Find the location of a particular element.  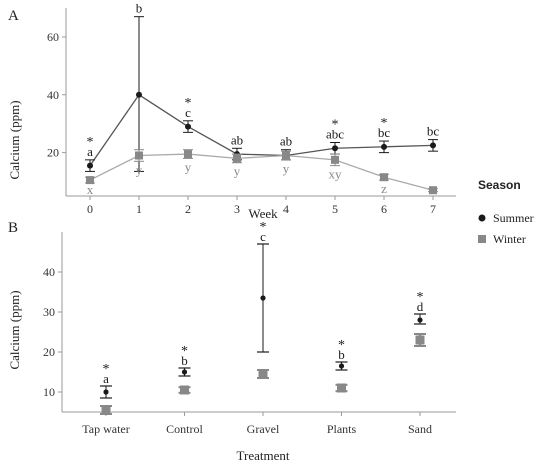

legend-winter-marker is located at coordinates (482, 239).